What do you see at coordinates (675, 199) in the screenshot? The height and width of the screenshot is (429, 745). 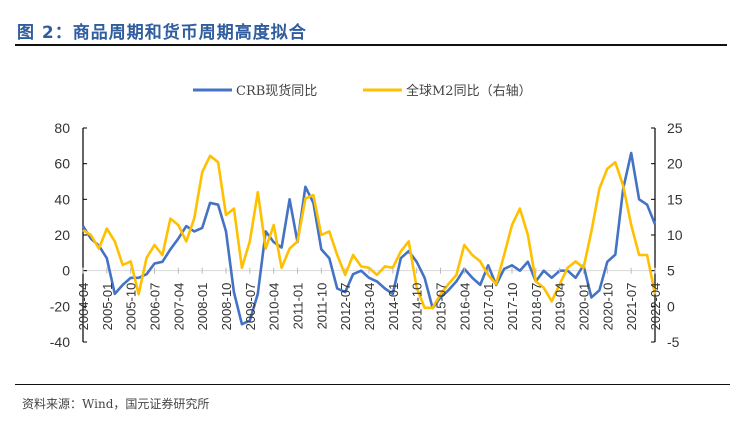 I see `right-tick-label: 15` at bounding box center [675, 199].